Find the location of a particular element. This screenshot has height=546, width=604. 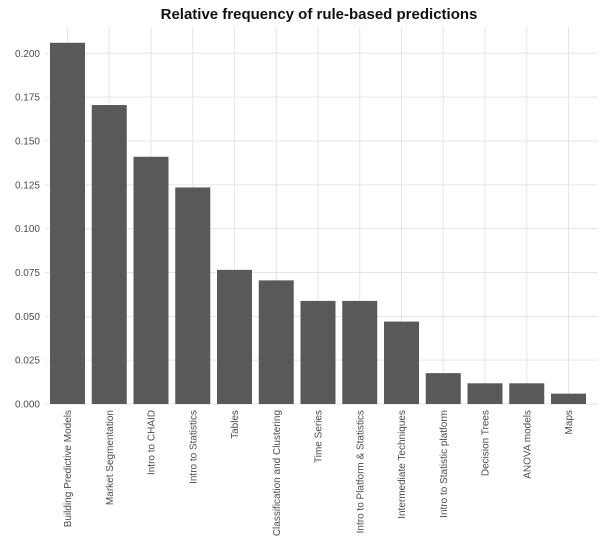

y-tick-label: 0.050 is located at coordinates (27, 317).